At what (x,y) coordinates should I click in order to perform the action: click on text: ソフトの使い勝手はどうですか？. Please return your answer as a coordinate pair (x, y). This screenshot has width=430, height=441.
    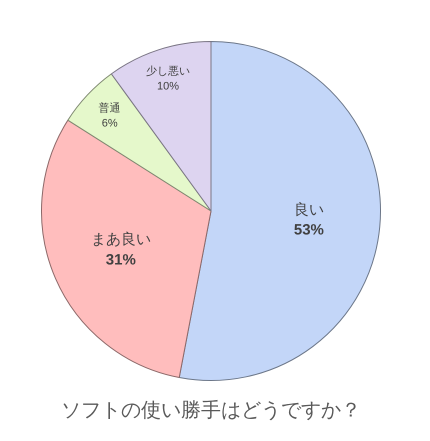
    Looking at the image, I should click on (211, 411).